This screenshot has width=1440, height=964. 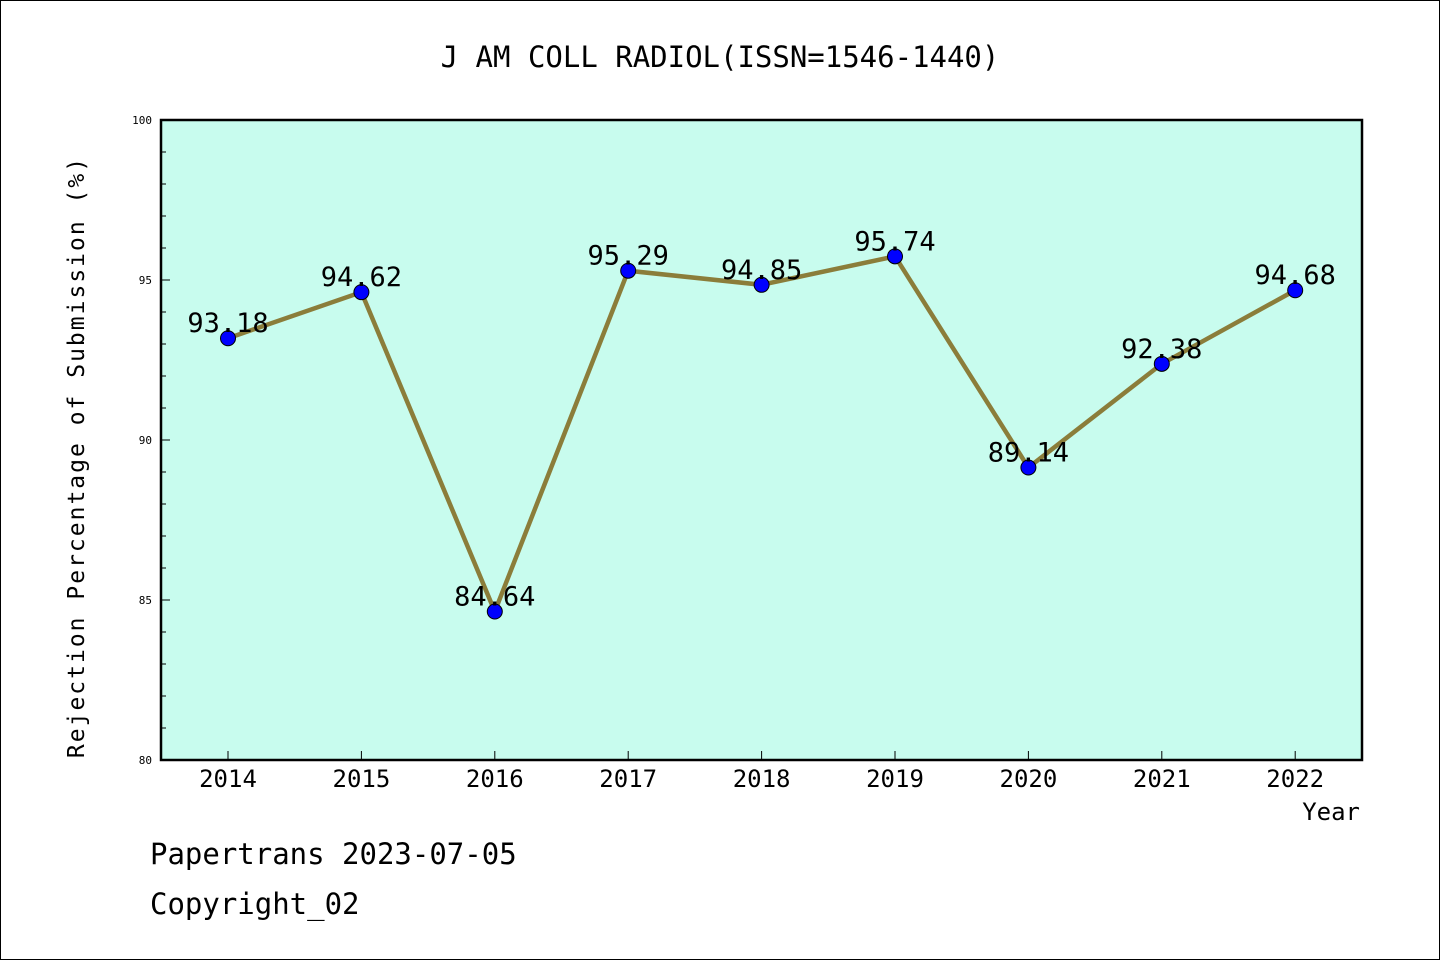 I want to click on x-tick-label: 2014, so click(x=228, y=779).